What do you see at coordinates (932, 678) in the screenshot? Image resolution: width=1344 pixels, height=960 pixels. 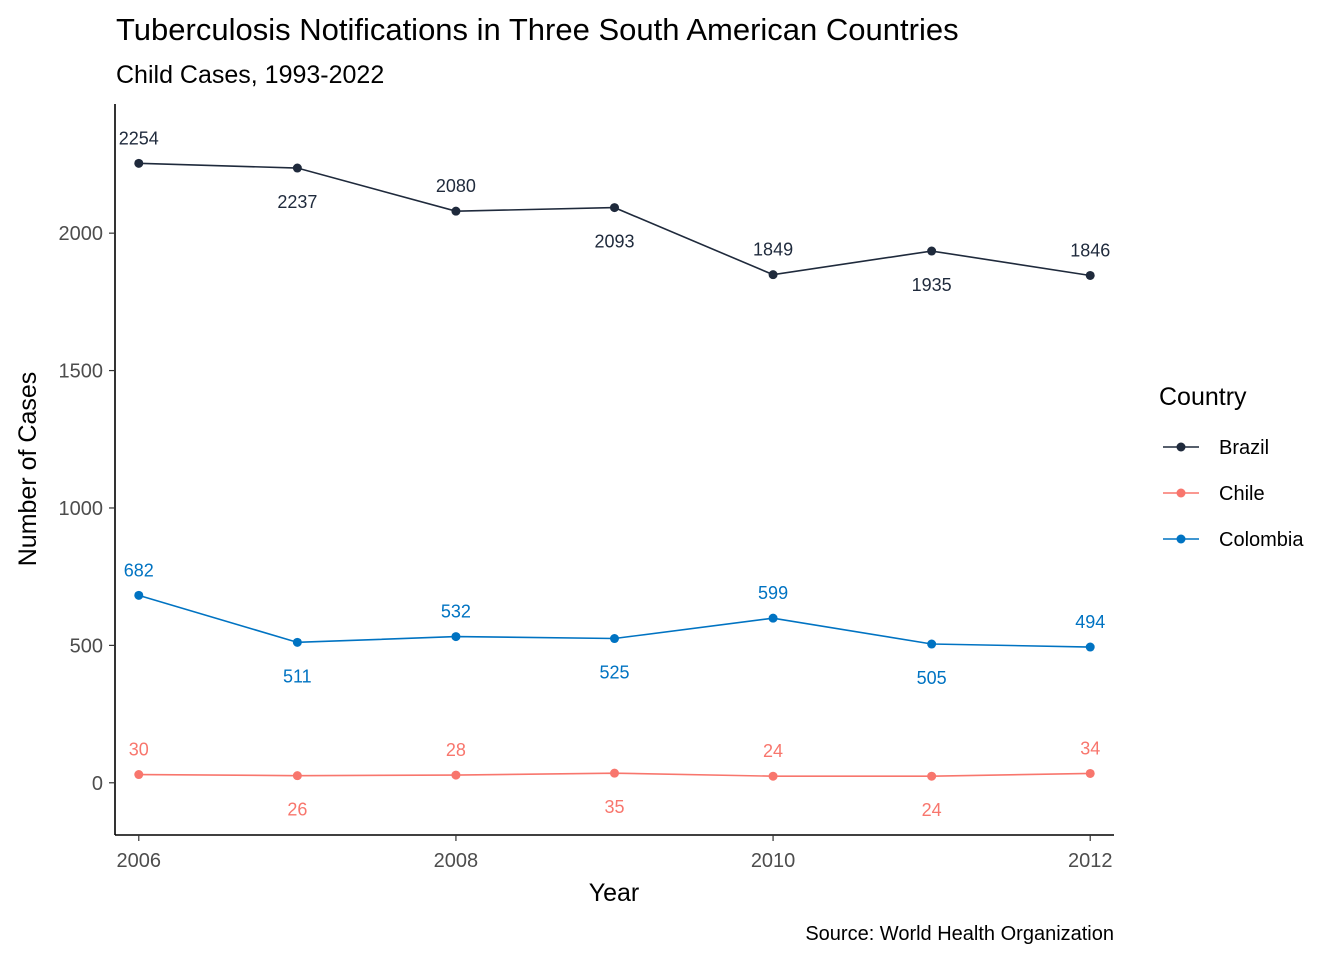 I see `colombia-data-label: 505` at bounding box center [932, 678].